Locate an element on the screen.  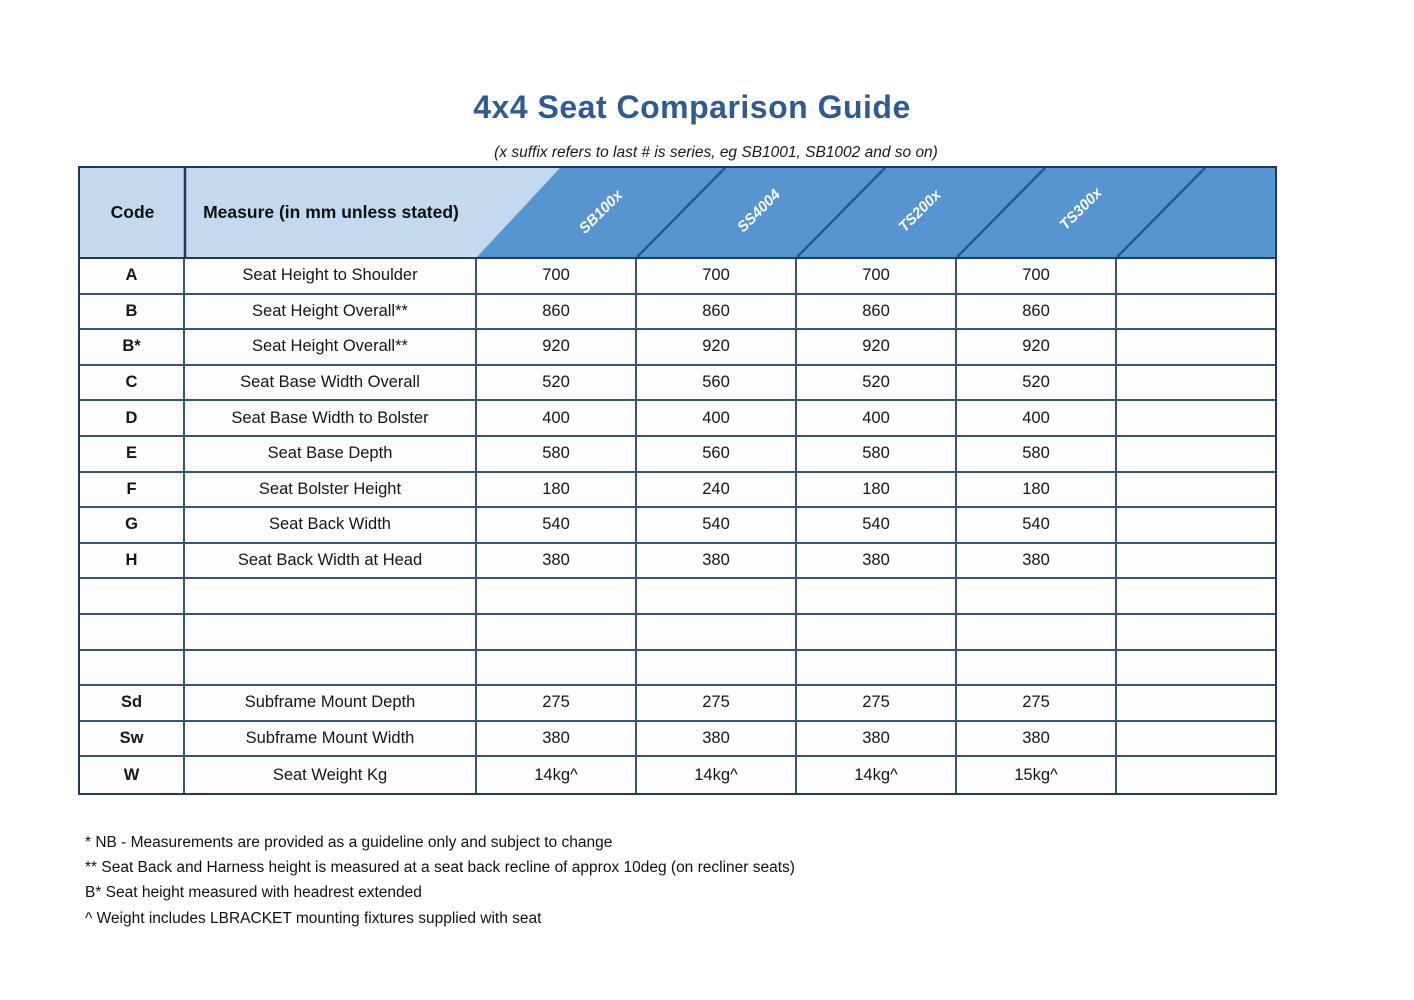
measure-cell: Subframe Mount Depth is located at coordinates (331, 704).